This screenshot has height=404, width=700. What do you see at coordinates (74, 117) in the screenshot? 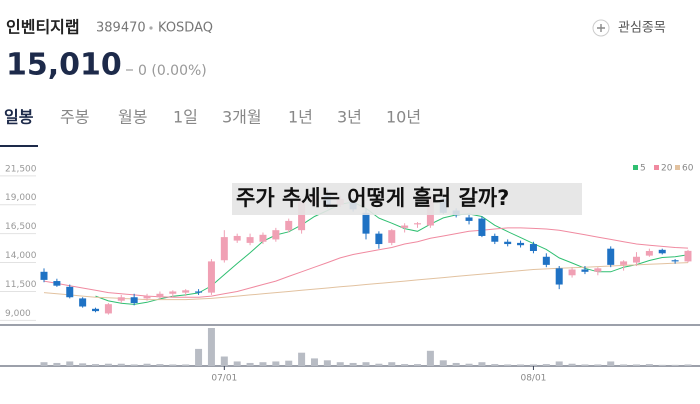
I see `tab: 주봉` at bounding box center [74, 117].